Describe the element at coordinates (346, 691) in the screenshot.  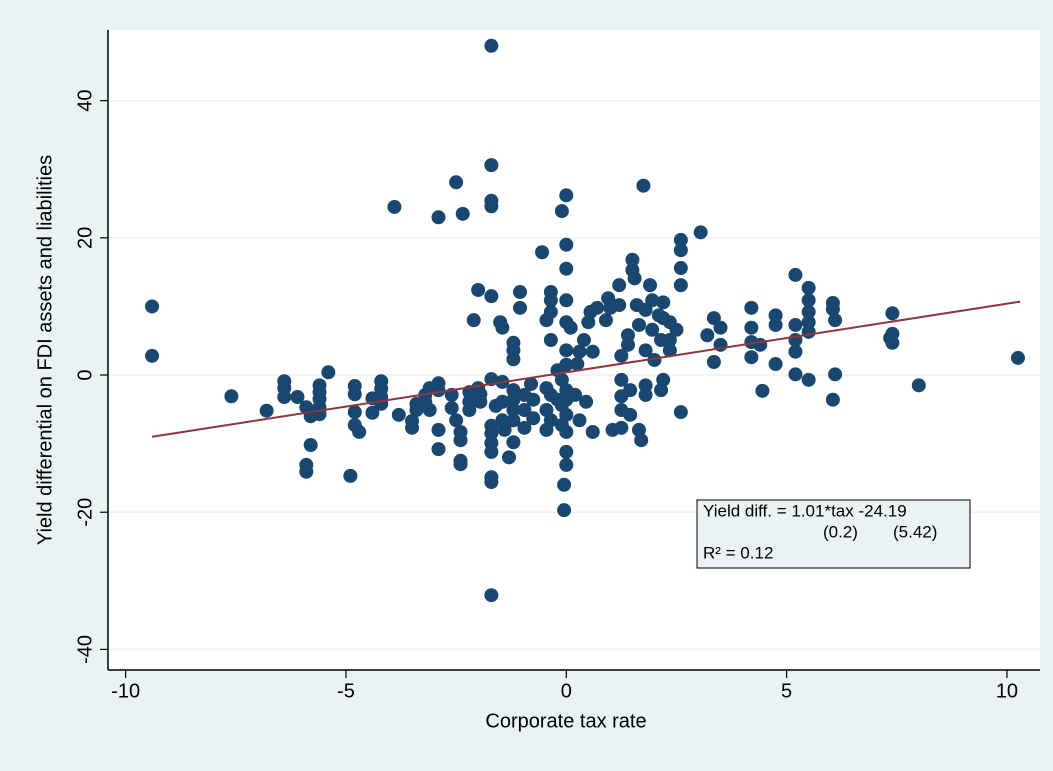
I see `x-tick-label: -5` at that location.